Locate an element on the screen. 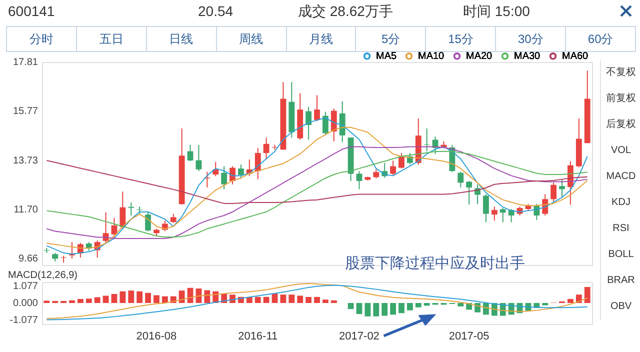  x-tick-label: 2016-11 is located at coordinates (258, 336).